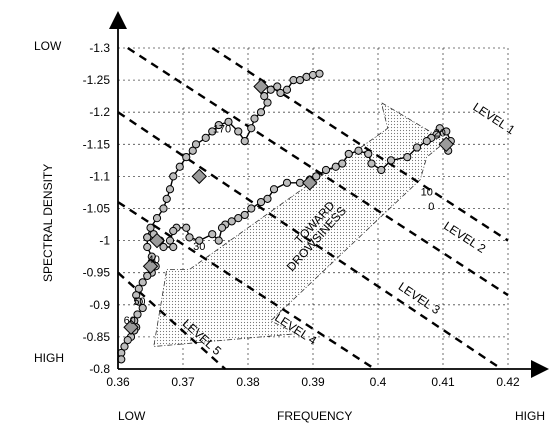 This screenshot has height=433, width=557. I want to click on x-high-label: HIGH, so click(530, 416).